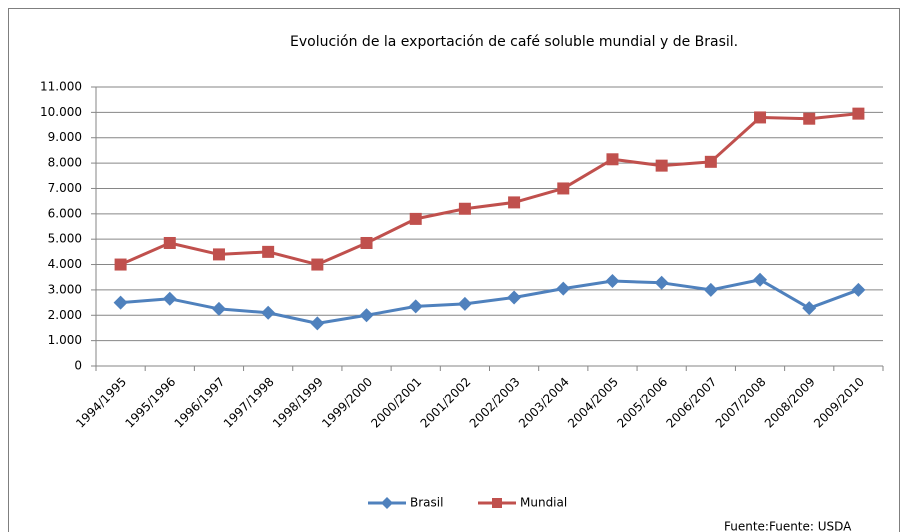 Image resolution: width=907 pixels, height=532 pixels. I want to click on y-tick-label: 6.000, so click(65, 213).